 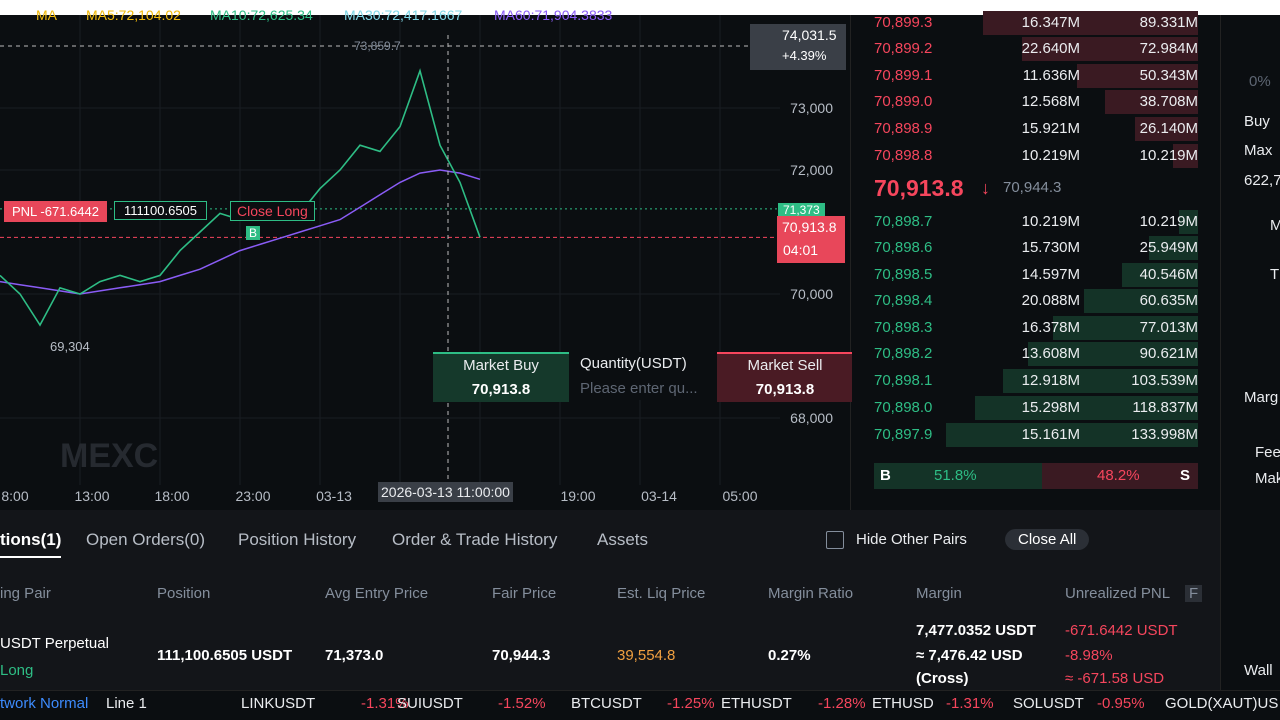 What do you see at coordinates (809, 227) in the screenshot?
I see `last-price-label: 70,913.8` at bounding box center [809, 227].